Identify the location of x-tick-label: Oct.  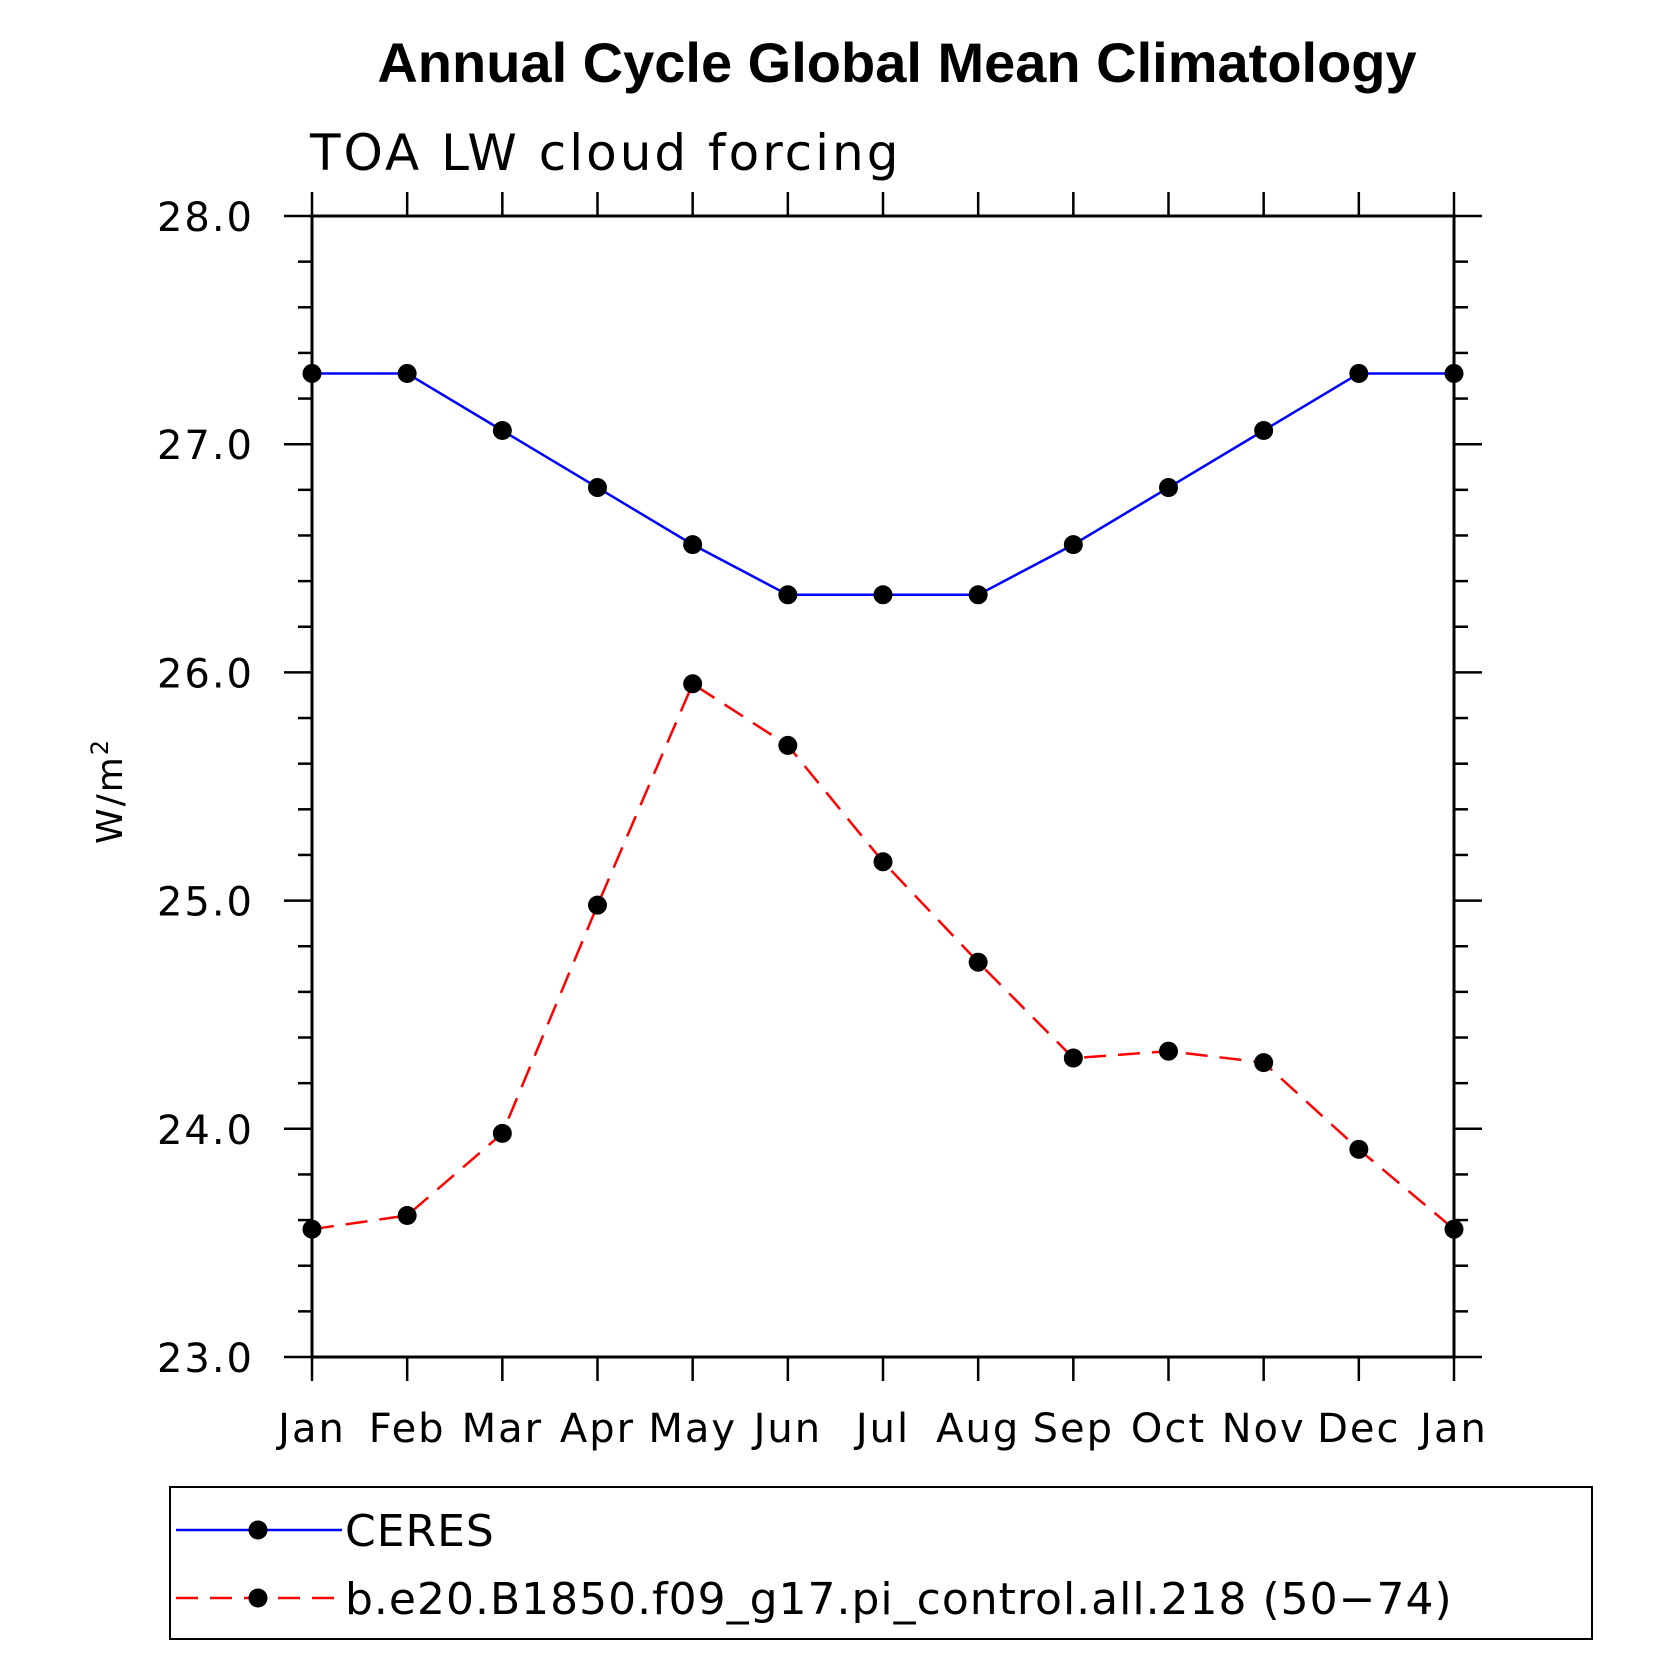
(1168, 1429).